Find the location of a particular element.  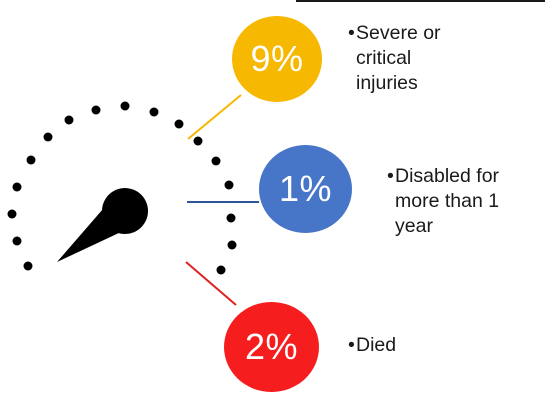

died-label: Died is located at coordinates (376, 345).